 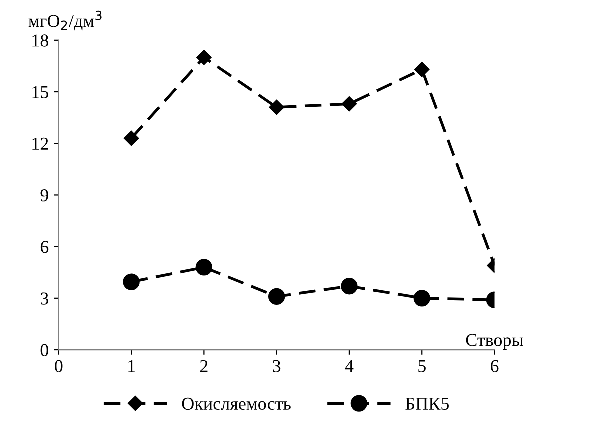 I want to click on y-tick-label: 15, so click(x=40, y=92).